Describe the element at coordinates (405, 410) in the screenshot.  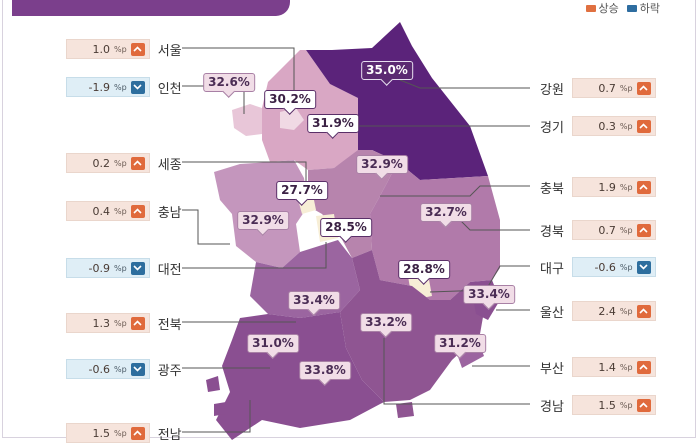
I see `namhae-island` at that location.